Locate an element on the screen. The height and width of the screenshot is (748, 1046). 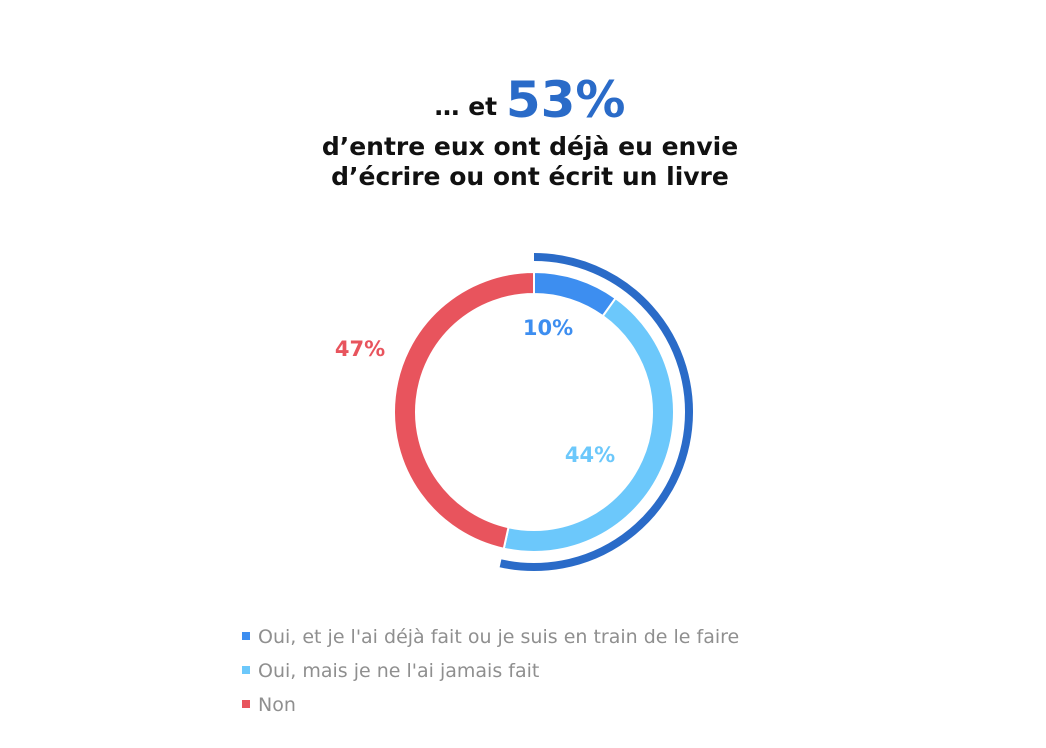
title-line-1: … et 53% is located at coordinates (523, 101).